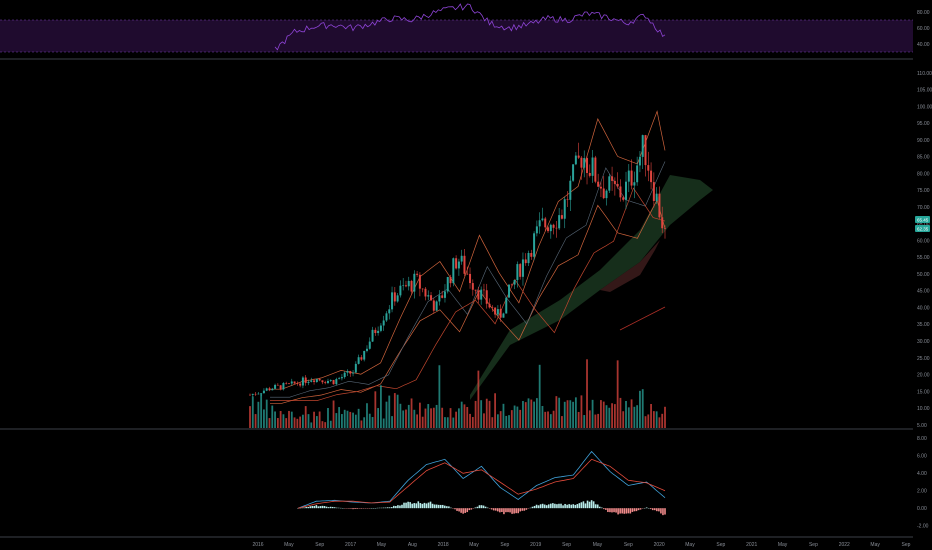 This screenshot has height=550, width=932. I want to click on macd-pane, so click(481, 483).